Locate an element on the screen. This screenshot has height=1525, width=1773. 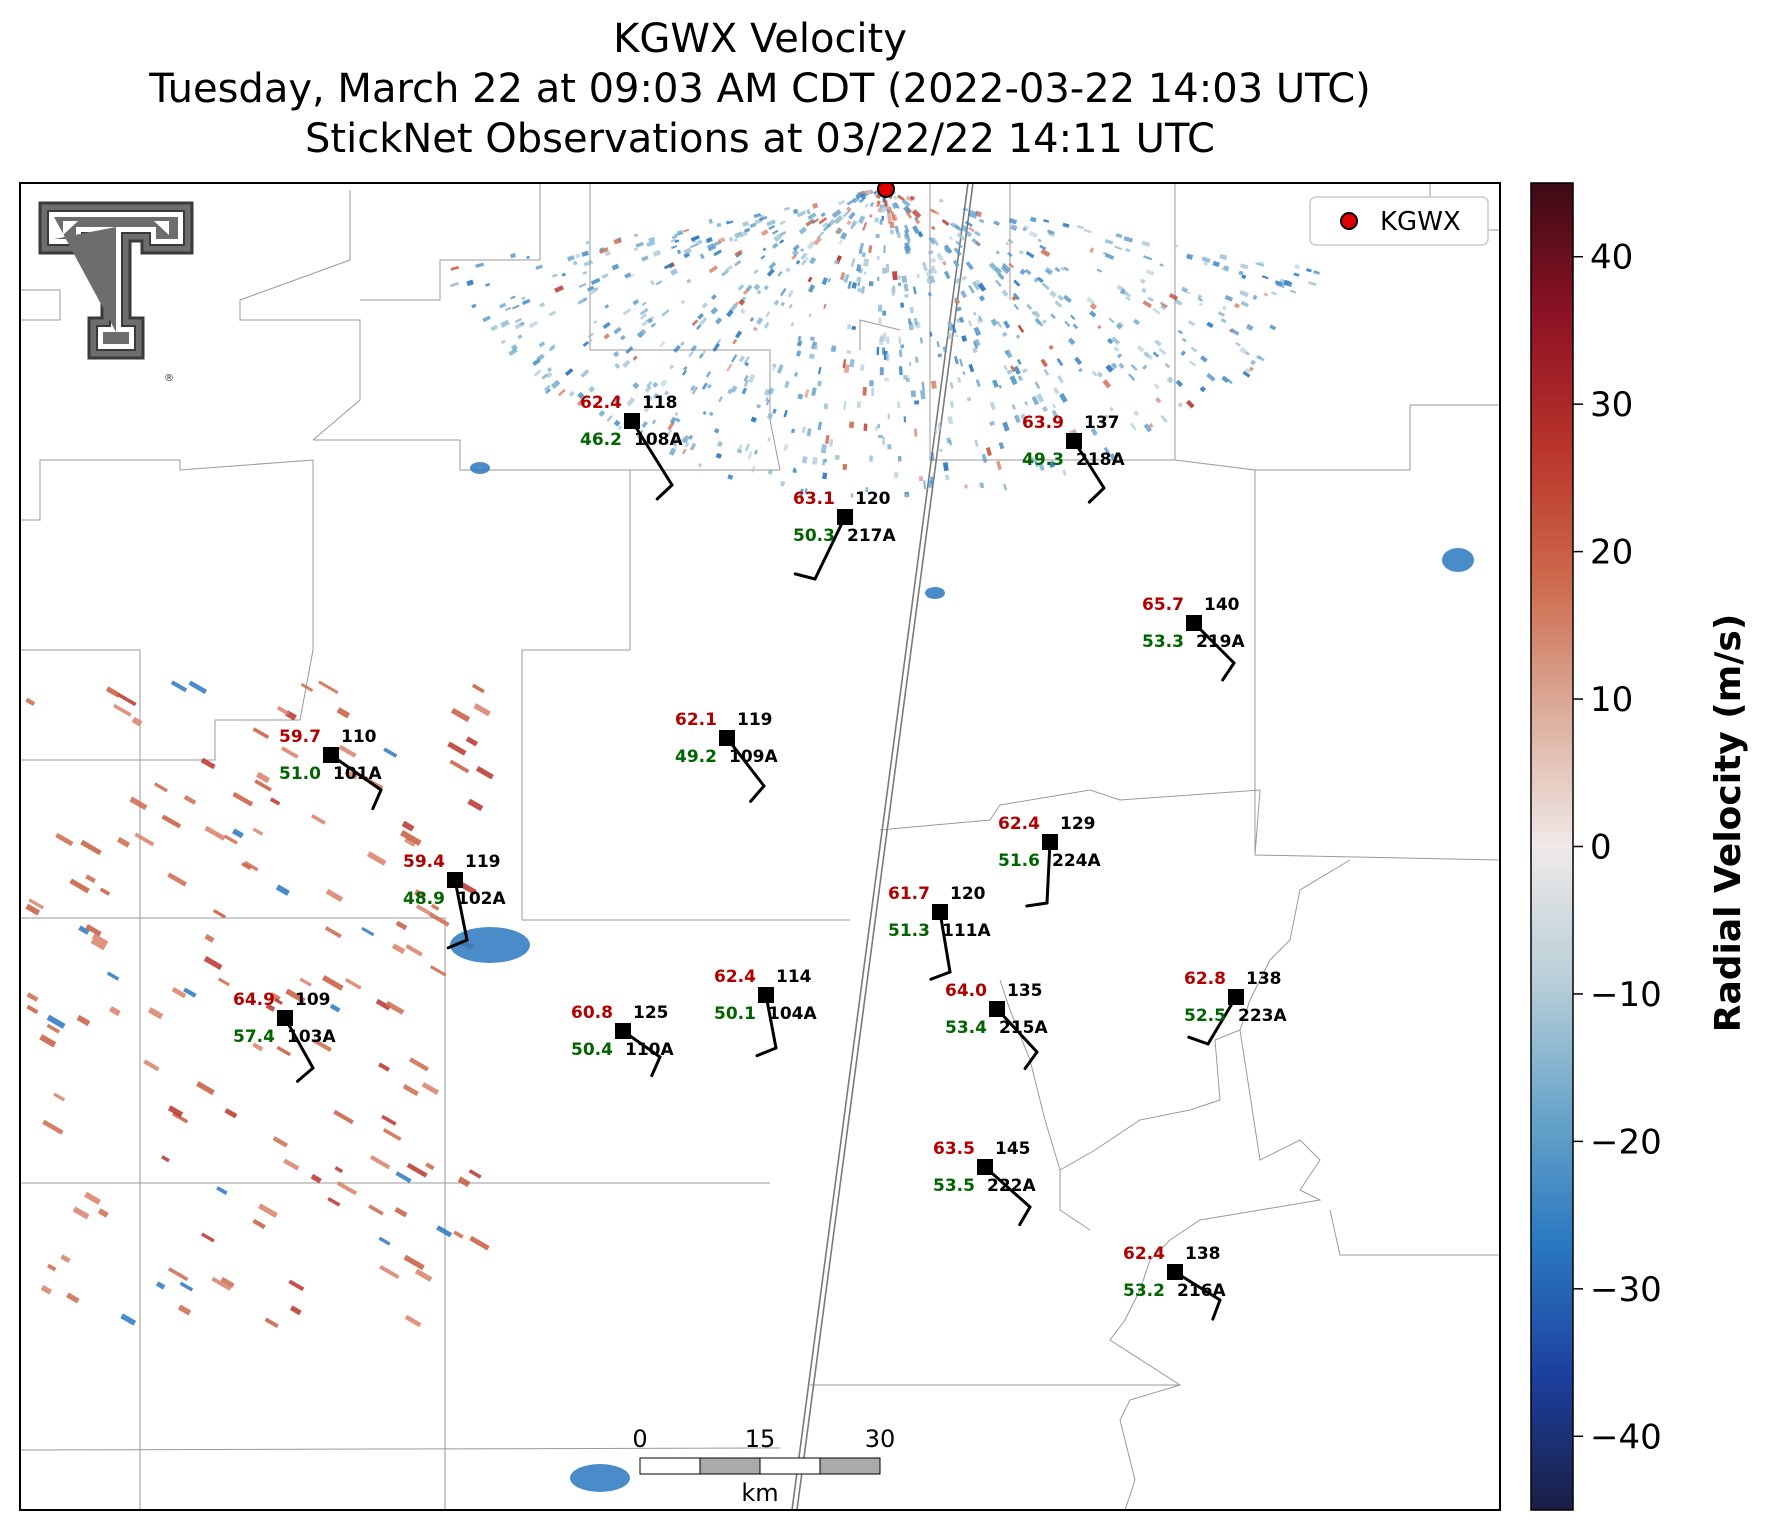
station-dewpoint: 51.0 is located at coordinates (300, 774).